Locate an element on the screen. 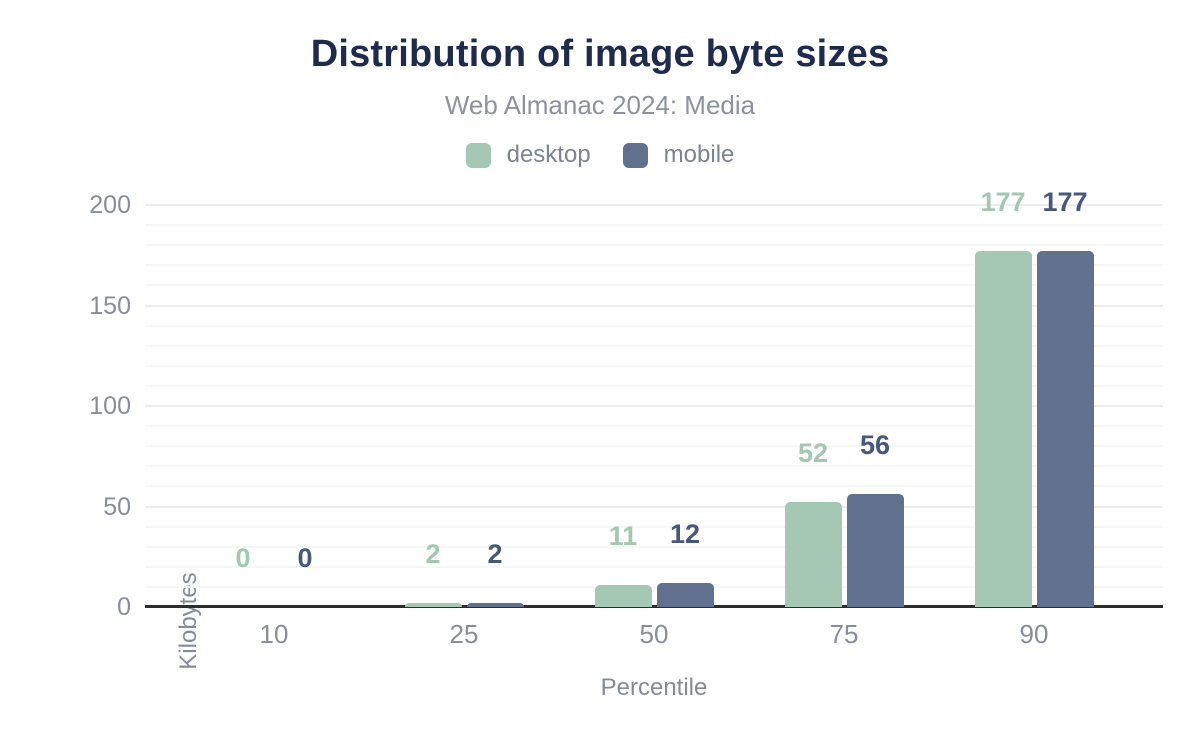 Image resolution: width=1200 pixels, height=742 pixels. y-tick-label: 200 is located at coordinates (110, 205).